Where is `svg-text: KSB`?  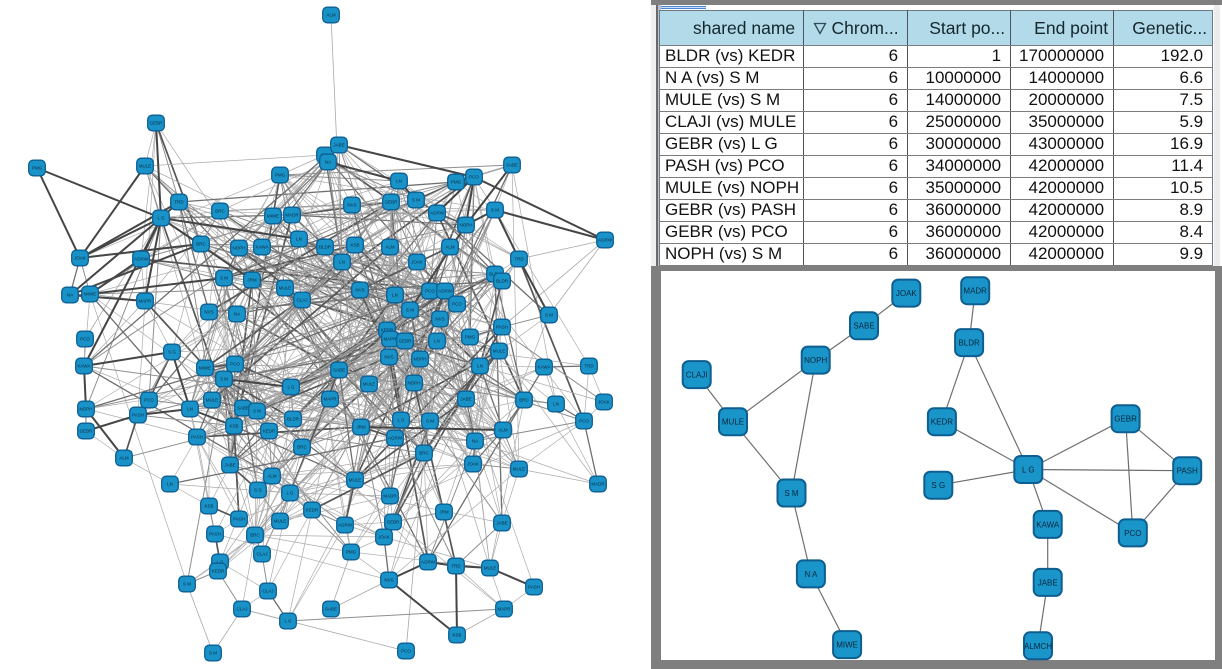 svg-text: KSB is located at coordinates (233, 426).